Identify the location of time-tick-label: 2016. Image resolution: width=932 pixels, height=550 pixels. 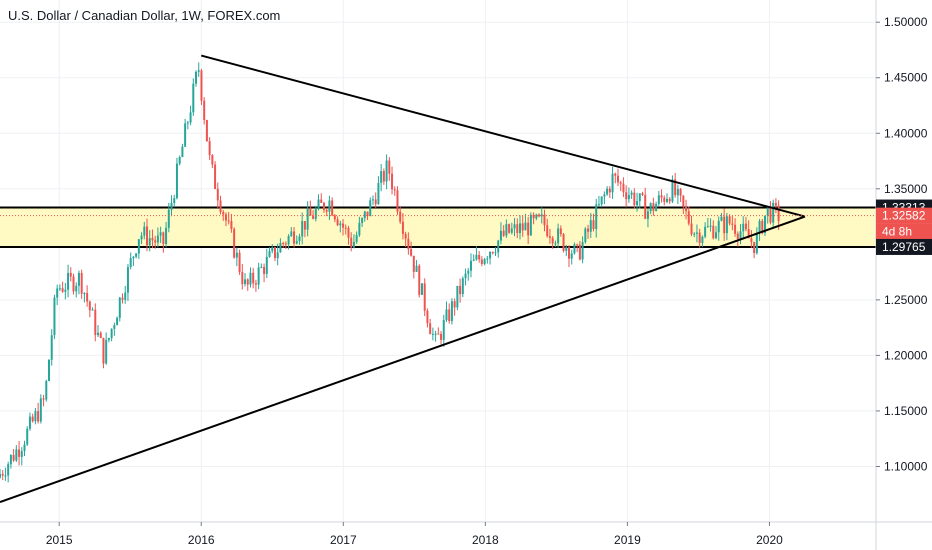
(201, 540).